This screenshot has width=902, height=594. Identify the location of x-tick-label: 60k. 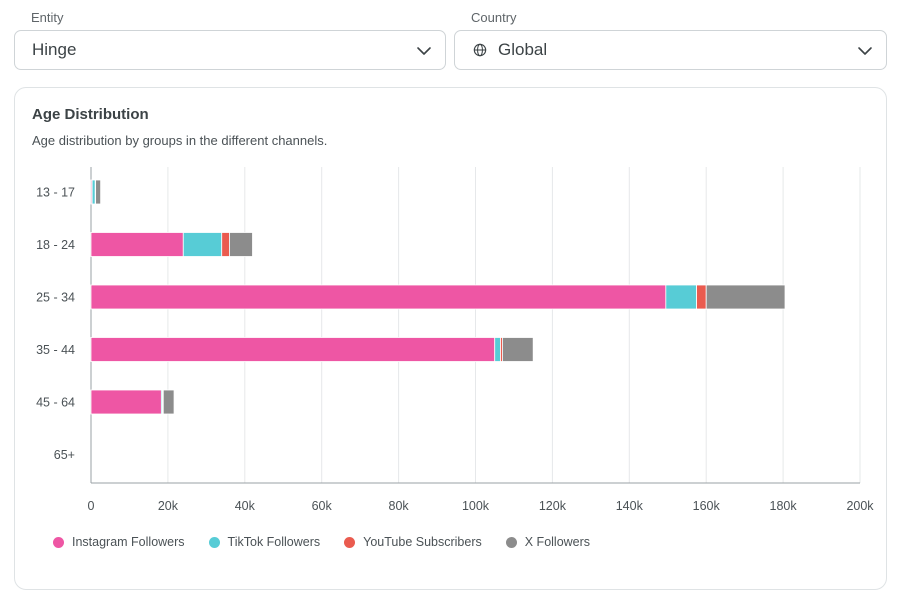
(322, 506).